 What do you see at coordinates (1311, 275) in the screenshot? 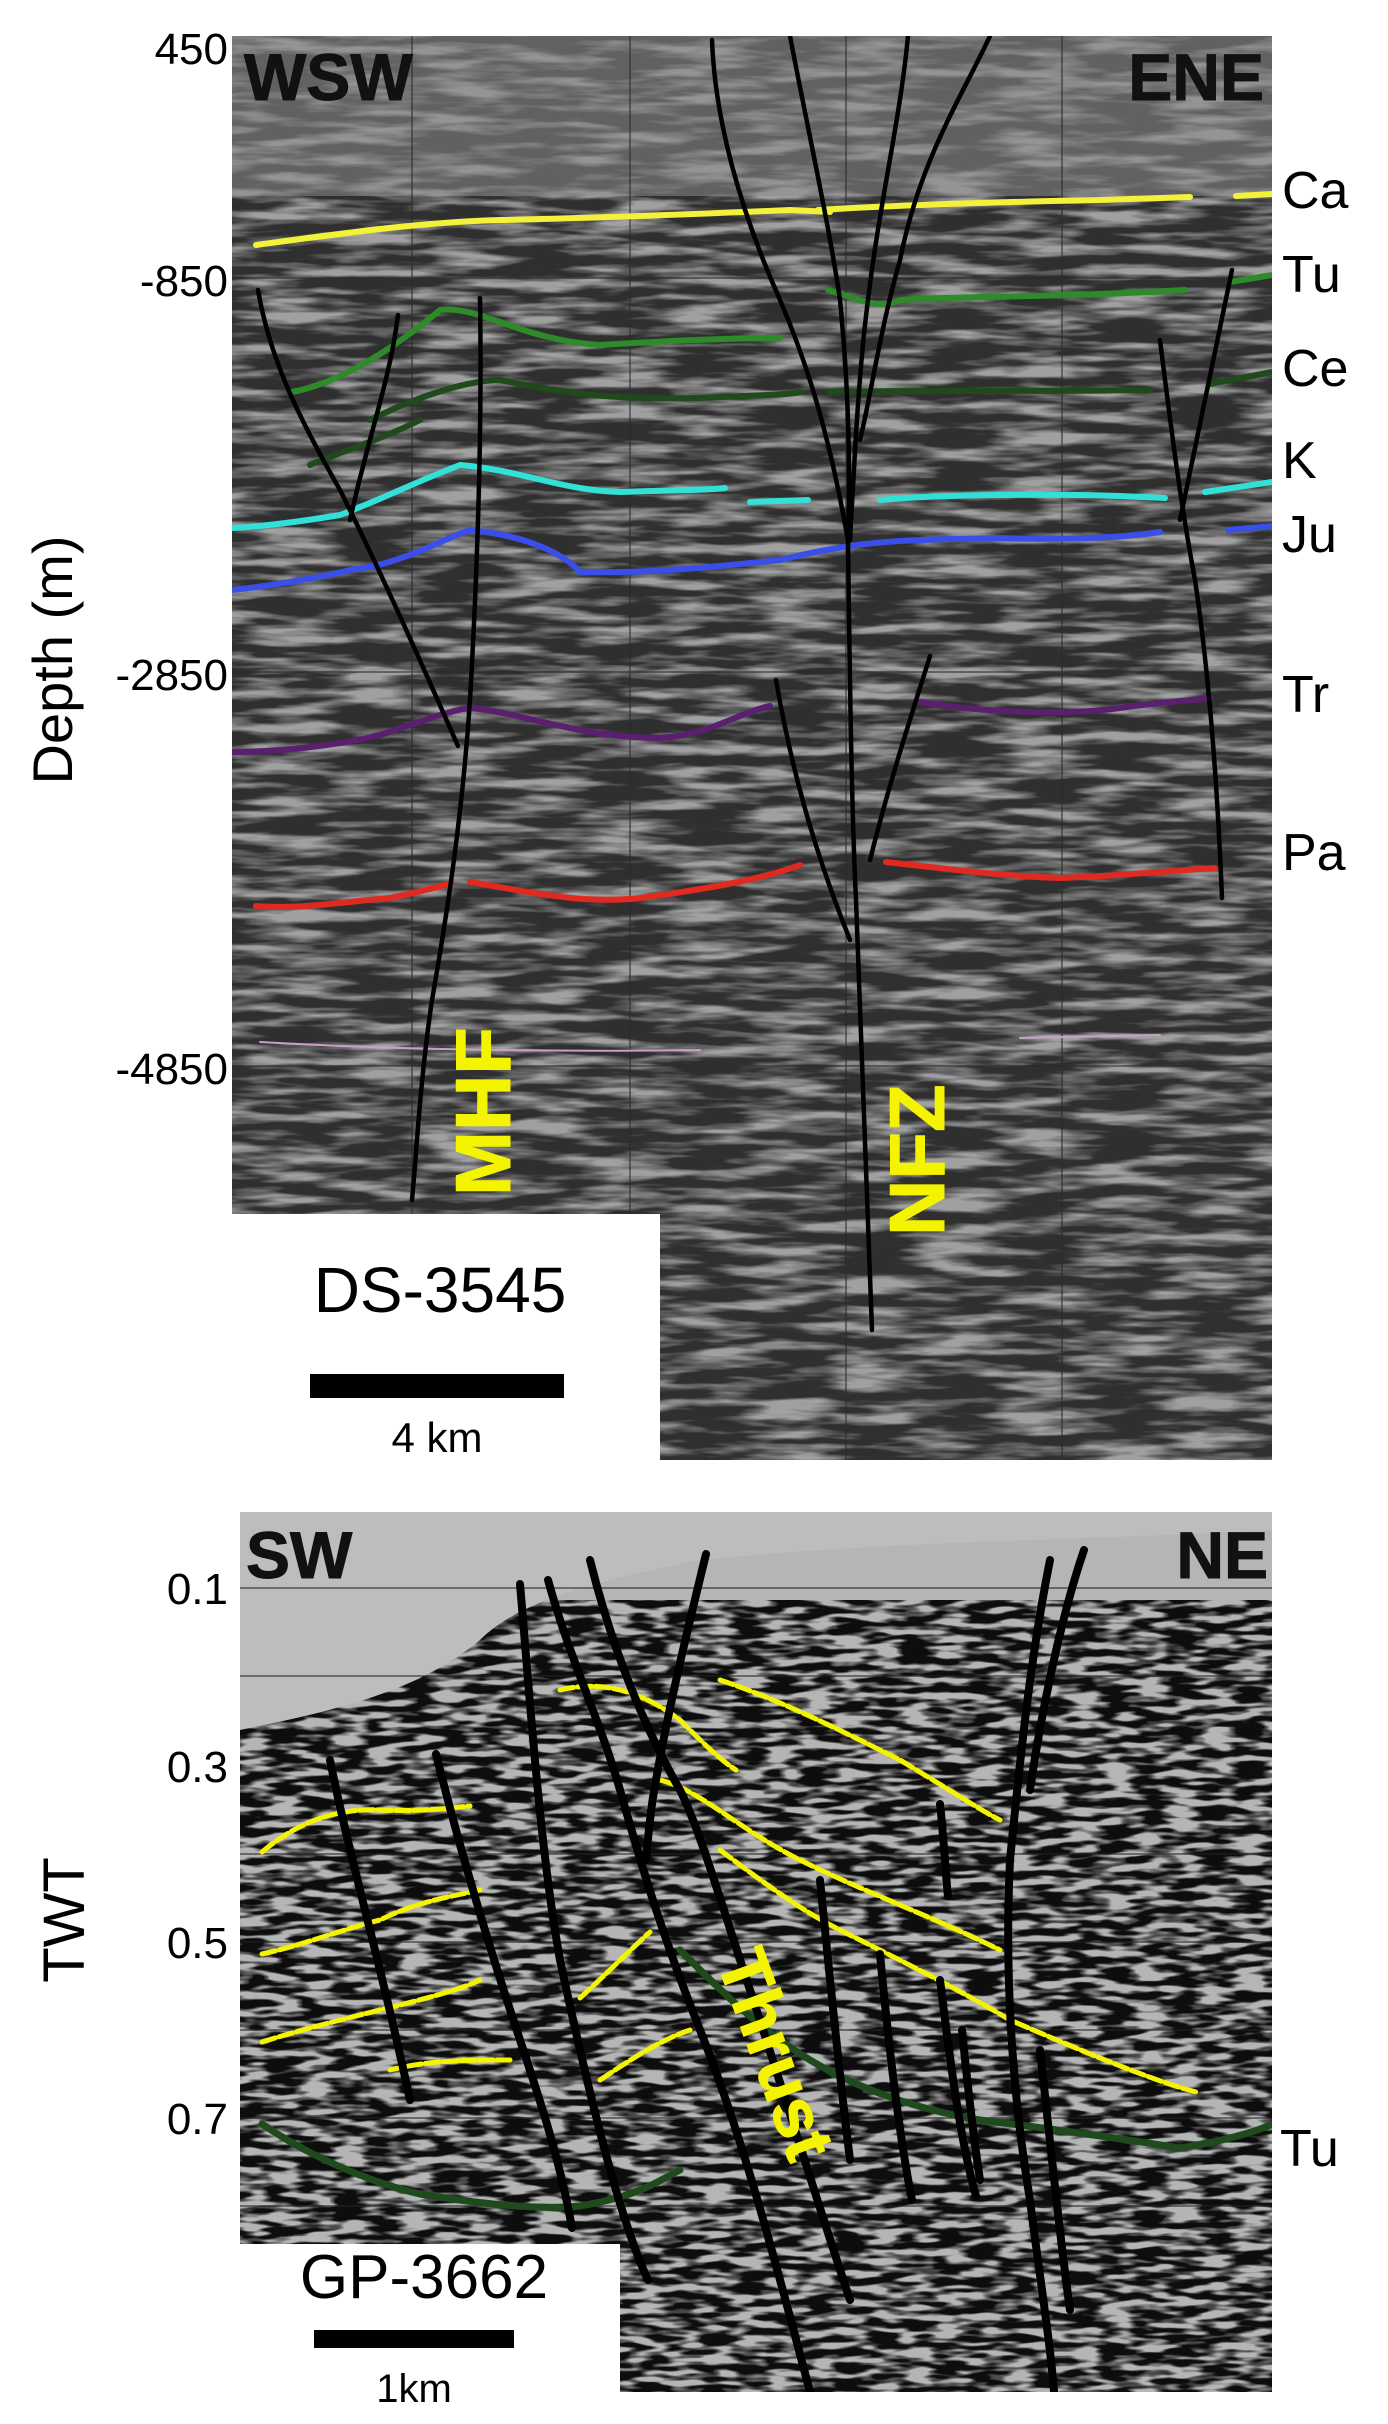
I see `horizon-label-tu: Tu` at bounding box center [1311, 275].